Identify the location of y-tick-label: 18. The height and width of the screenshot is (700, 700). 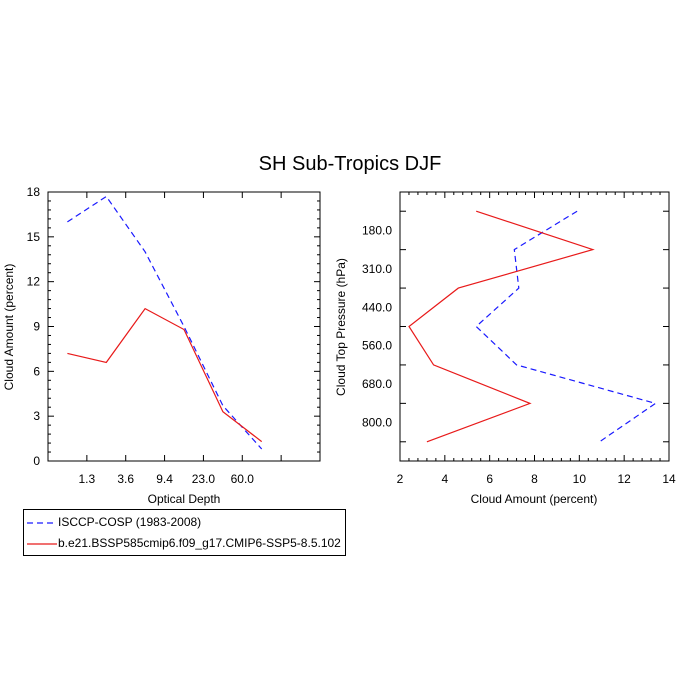
(34, 192).